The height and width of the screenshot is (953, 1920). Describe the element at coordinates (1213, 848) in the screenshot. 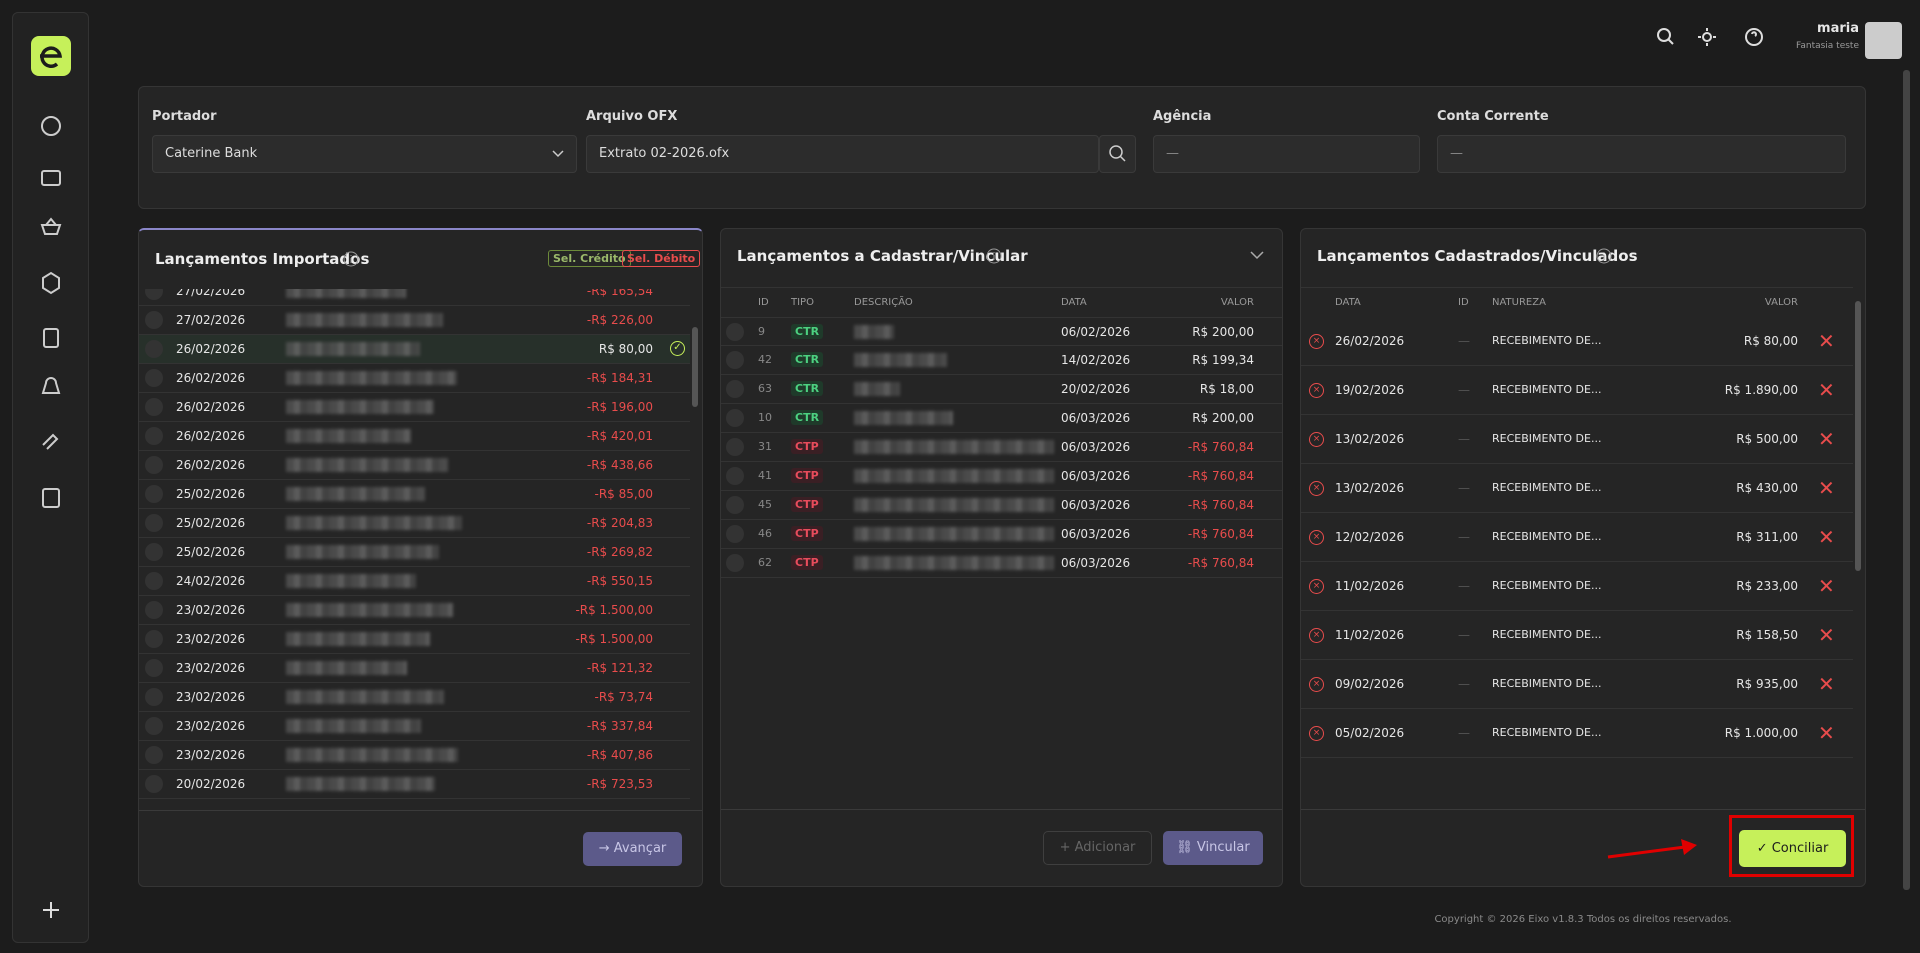

I see `link-button: ⛓ Vincular` at that location.